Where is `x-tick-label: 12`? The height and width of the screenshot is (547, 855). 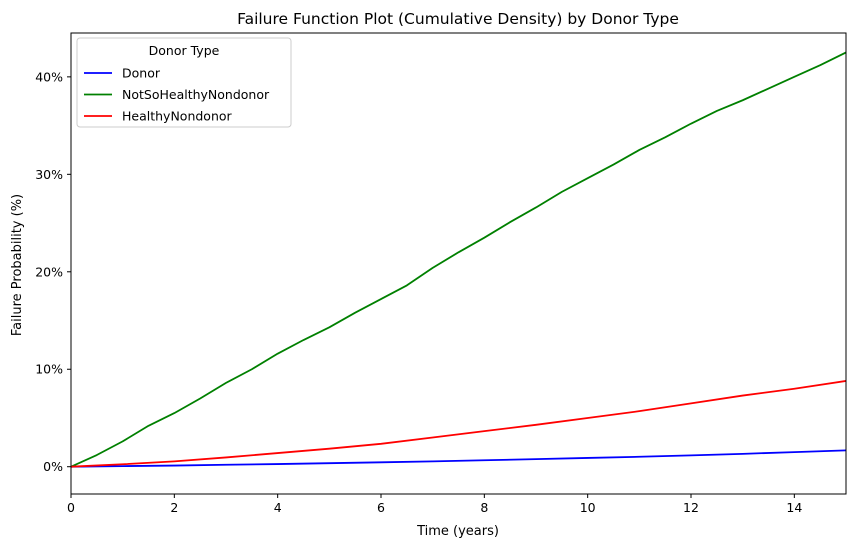
x-tick-label: 12 is located at coordinates (691, 507).